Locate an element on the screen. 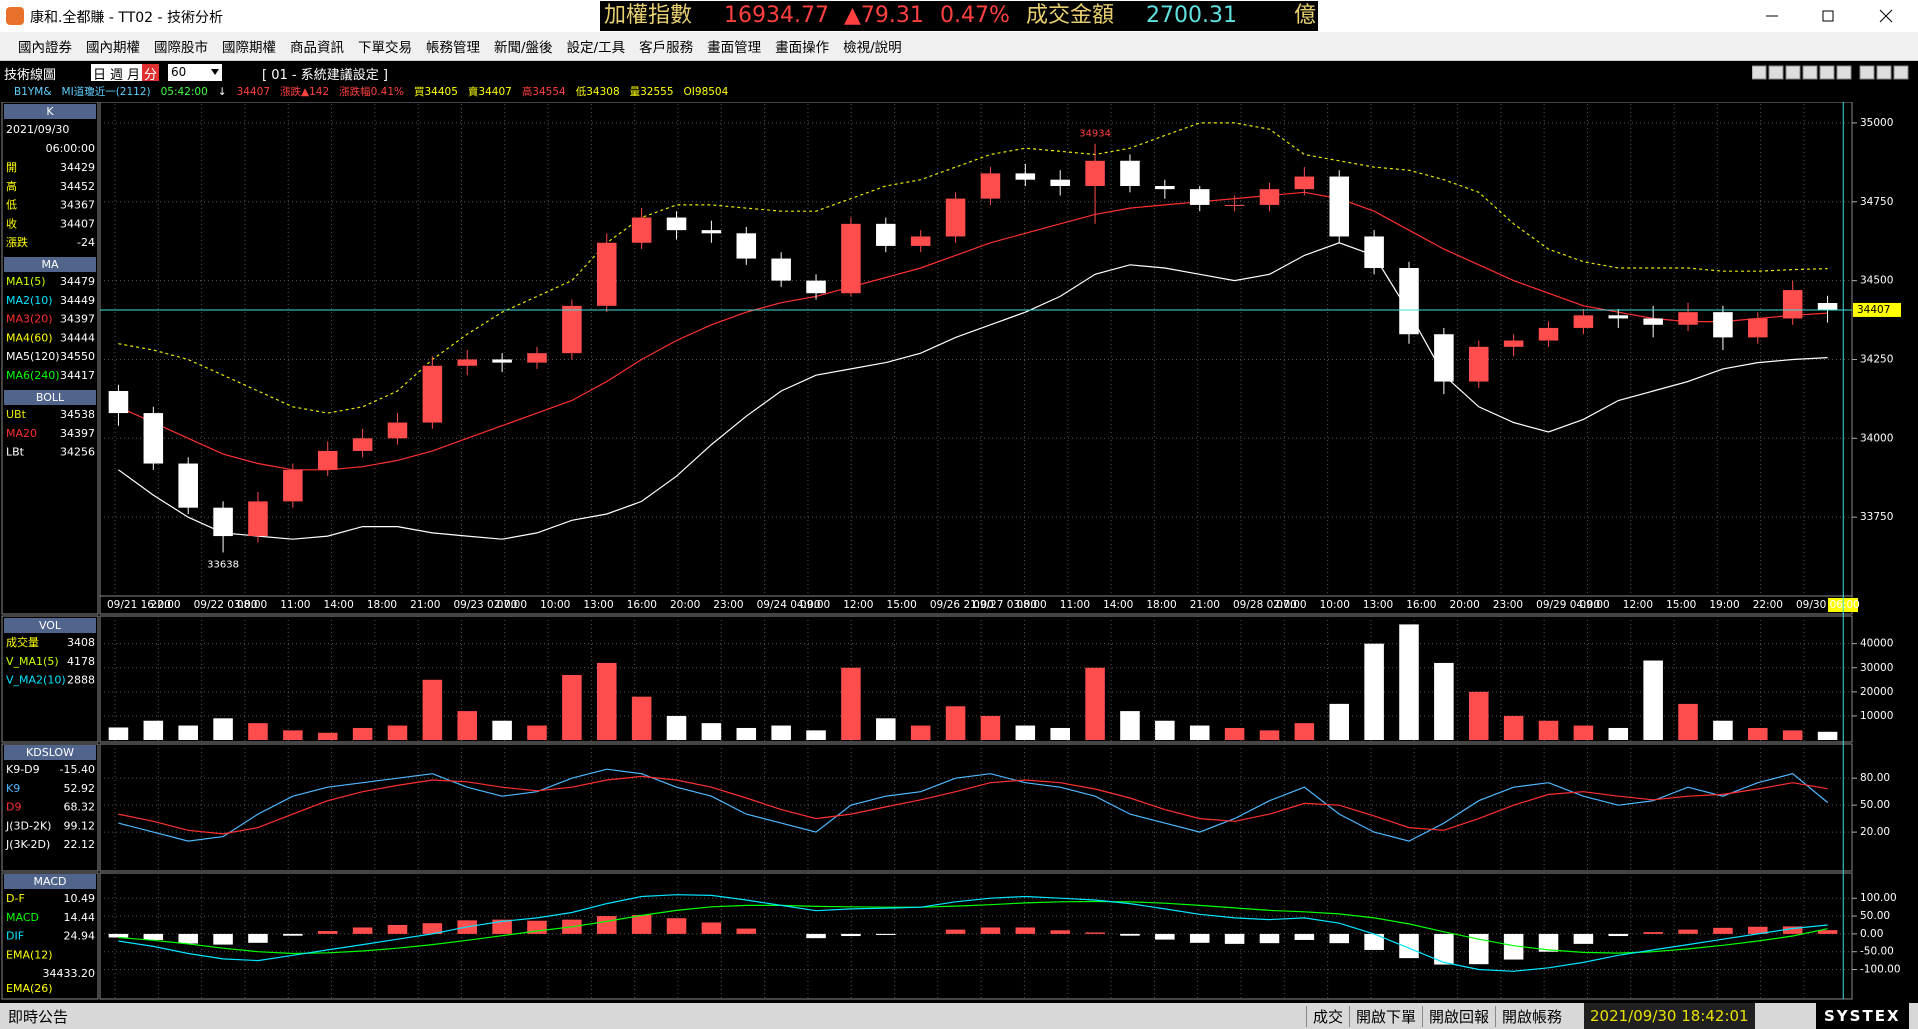  status-button: 開啟回報 is located at coordinates (1458, 1016).